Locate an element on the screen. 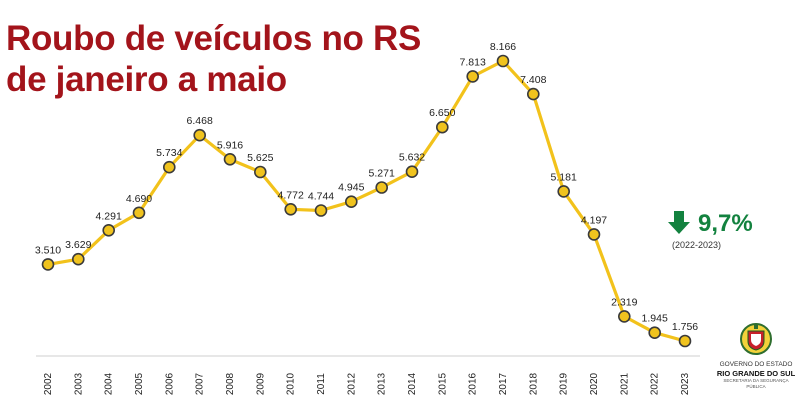  data-label: 6.650 is located at coordinates (442, 113).